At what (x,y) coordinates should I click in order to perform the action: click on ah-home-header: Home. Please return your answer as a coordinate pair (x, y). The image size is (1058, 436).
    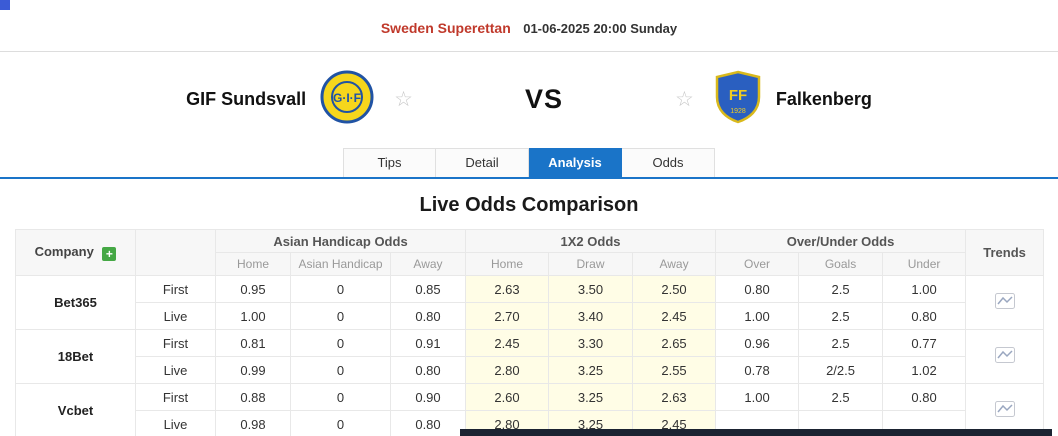
    Looking at the image, I should click on (253, 264).